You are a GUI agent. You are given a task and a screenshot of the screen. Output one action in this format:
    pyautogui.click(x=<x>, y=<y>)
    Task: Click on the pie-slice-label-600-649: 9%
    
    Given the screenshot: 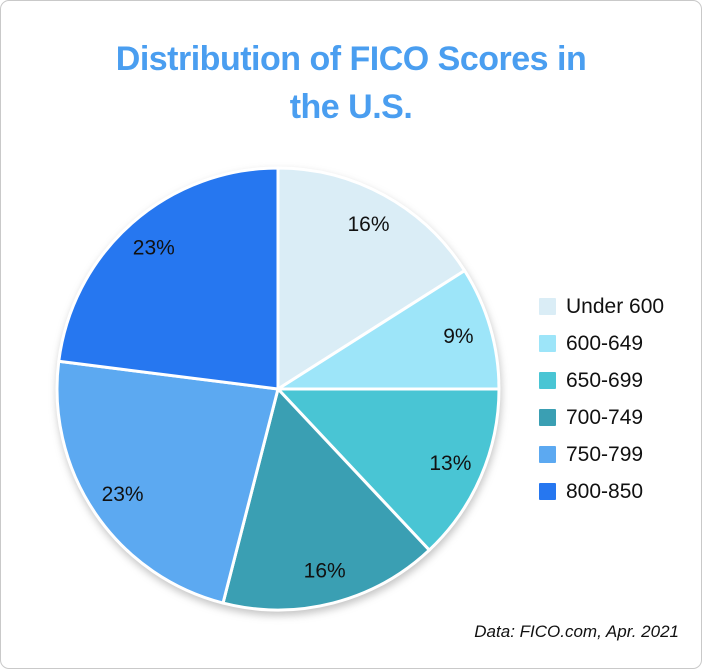 What is the action you would take?
    pyautogui.click(x=458, y=336)
    